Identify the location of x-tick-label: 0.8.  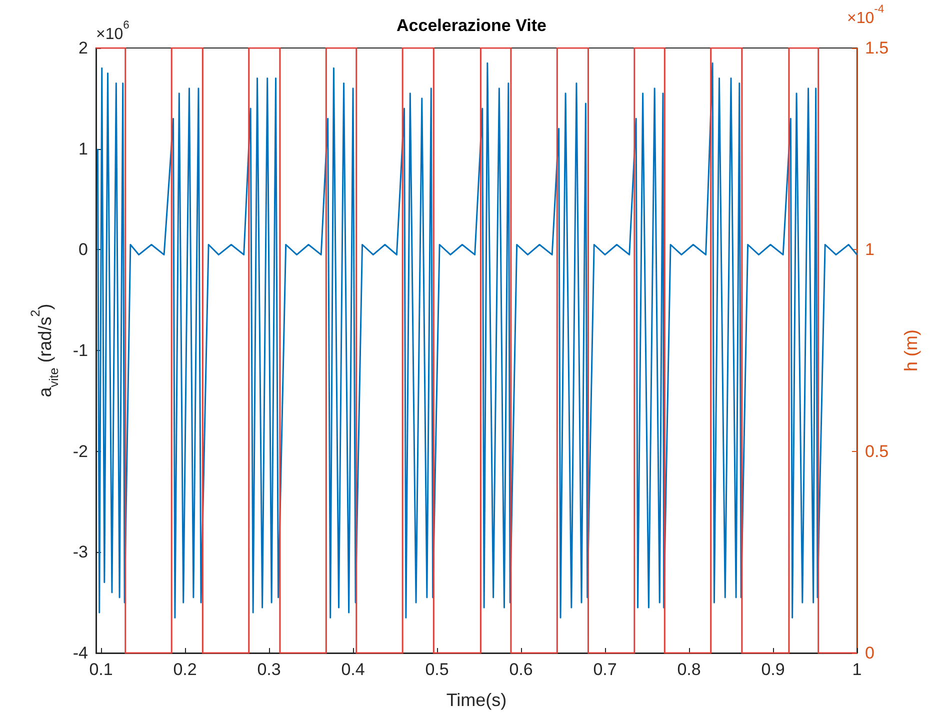
(689, 669).